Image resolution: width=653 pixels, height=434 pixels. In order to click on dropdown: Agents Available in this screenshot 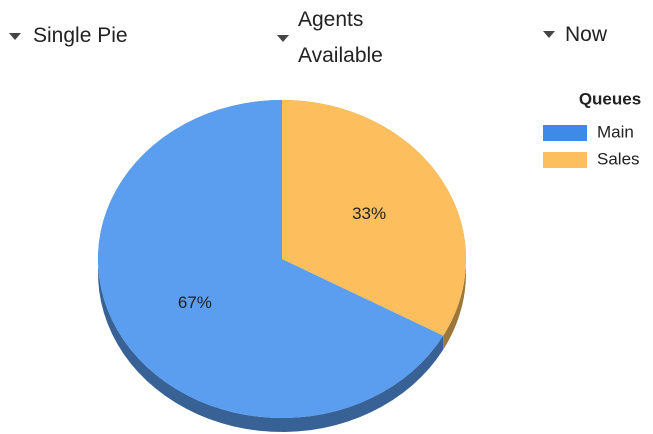, I will do `click(340, 37)`.